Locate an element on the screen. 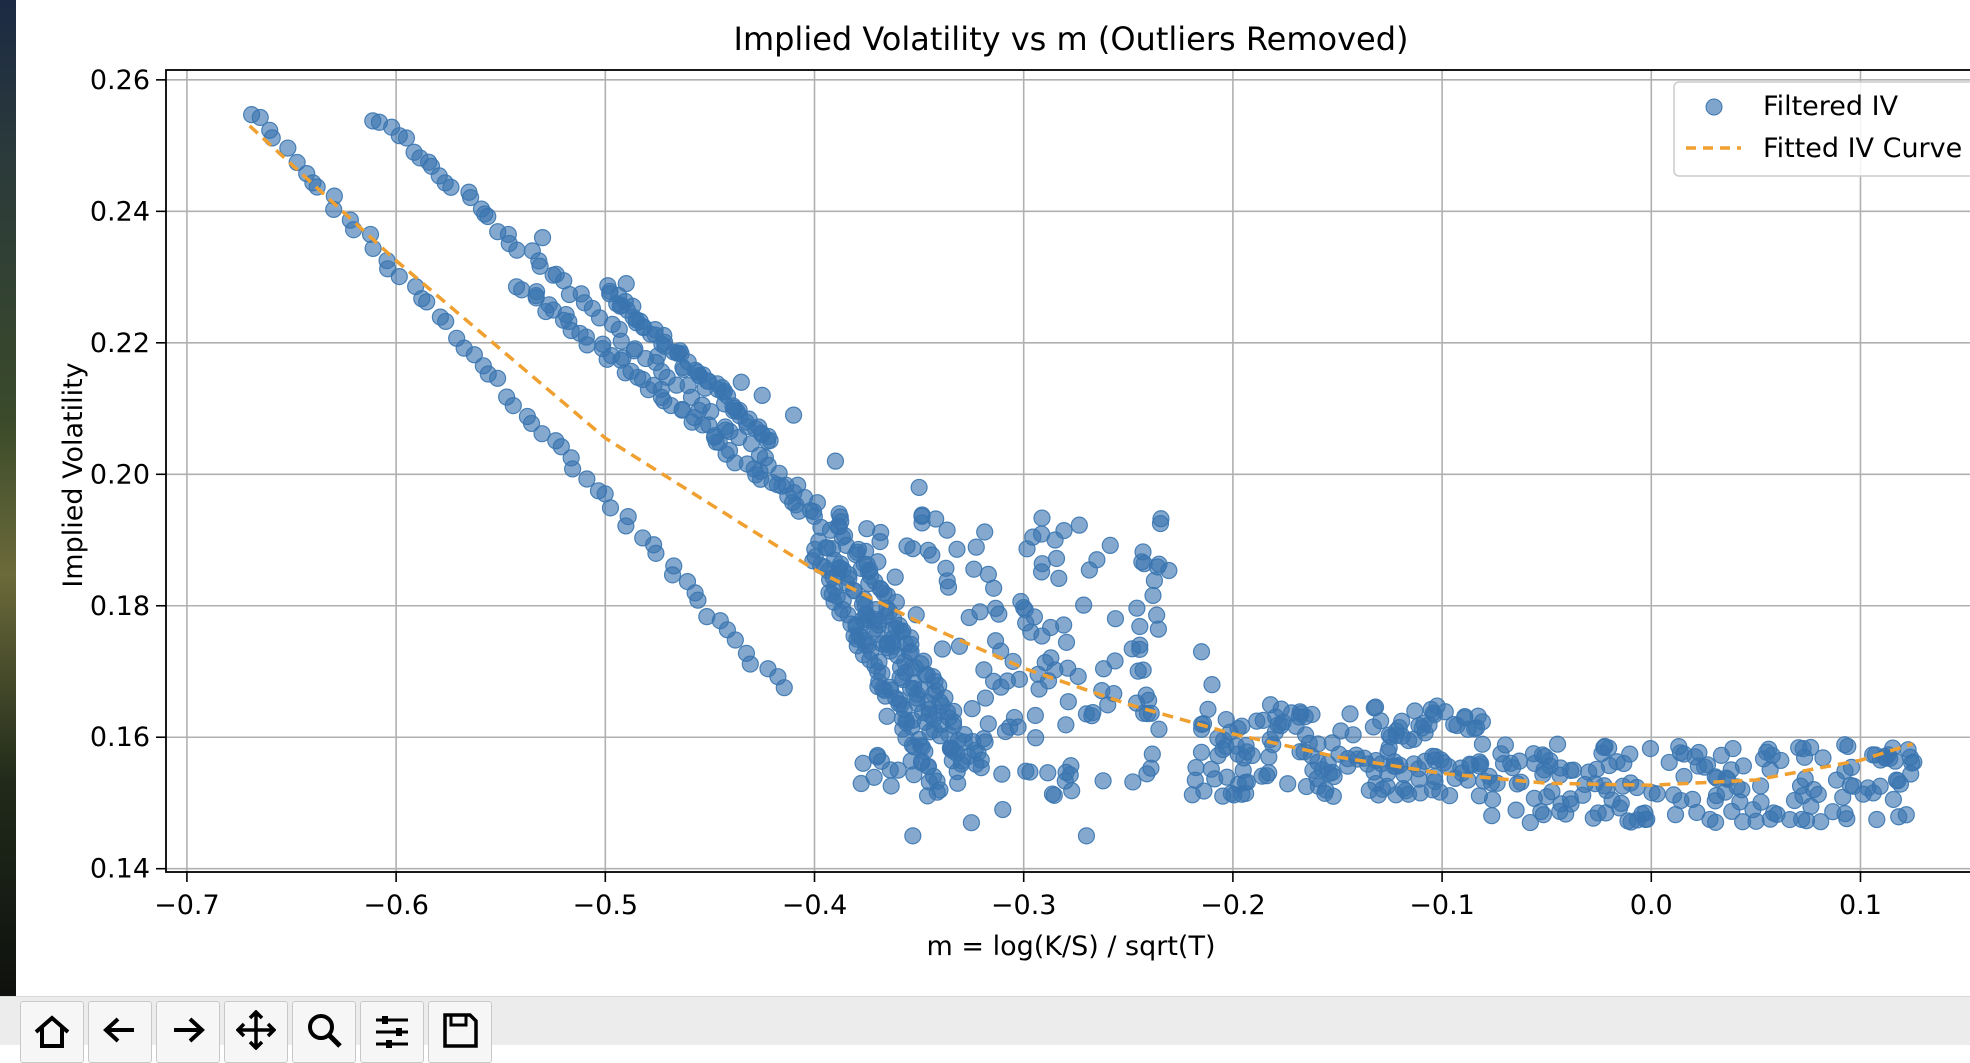 Image resolution: width=1970 pixels, height=1063 pixels. forward-button is located at coordinates (188, 1032).